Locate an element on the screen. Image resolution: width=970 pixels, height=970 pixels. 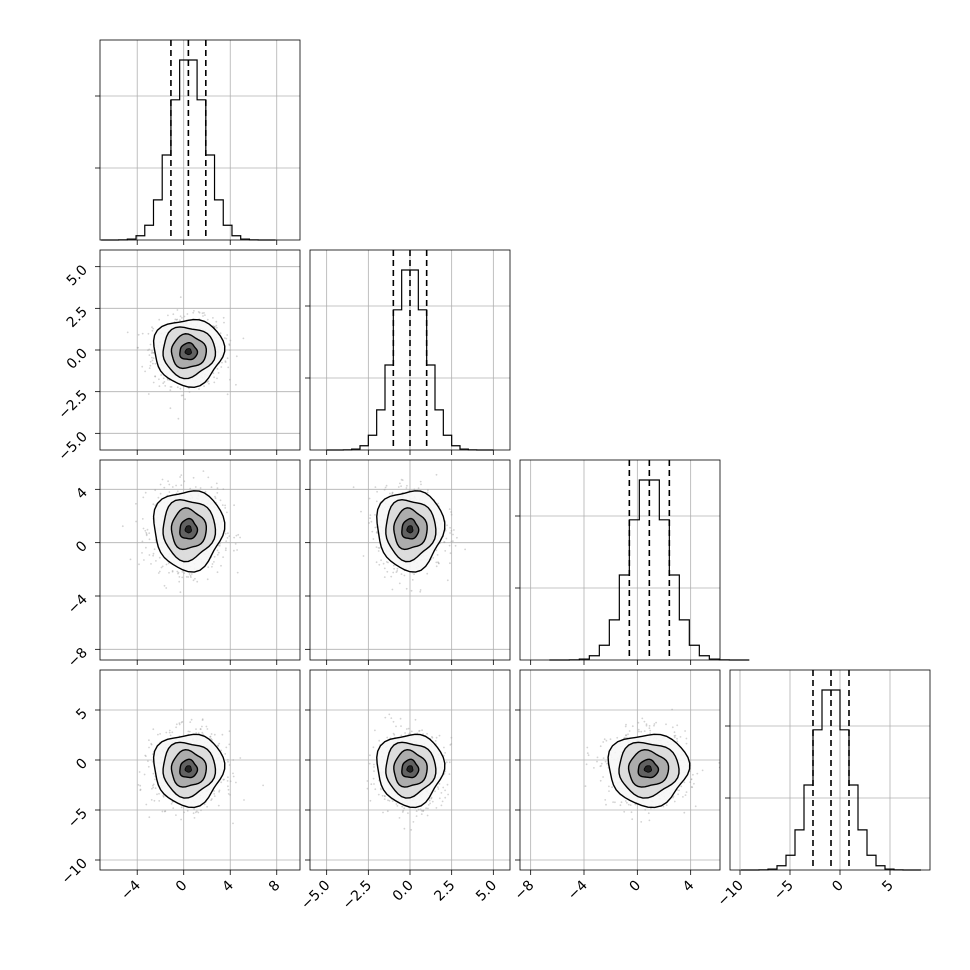
y-tick-label-p2-1: −4 is located at coordinates (78, 604).